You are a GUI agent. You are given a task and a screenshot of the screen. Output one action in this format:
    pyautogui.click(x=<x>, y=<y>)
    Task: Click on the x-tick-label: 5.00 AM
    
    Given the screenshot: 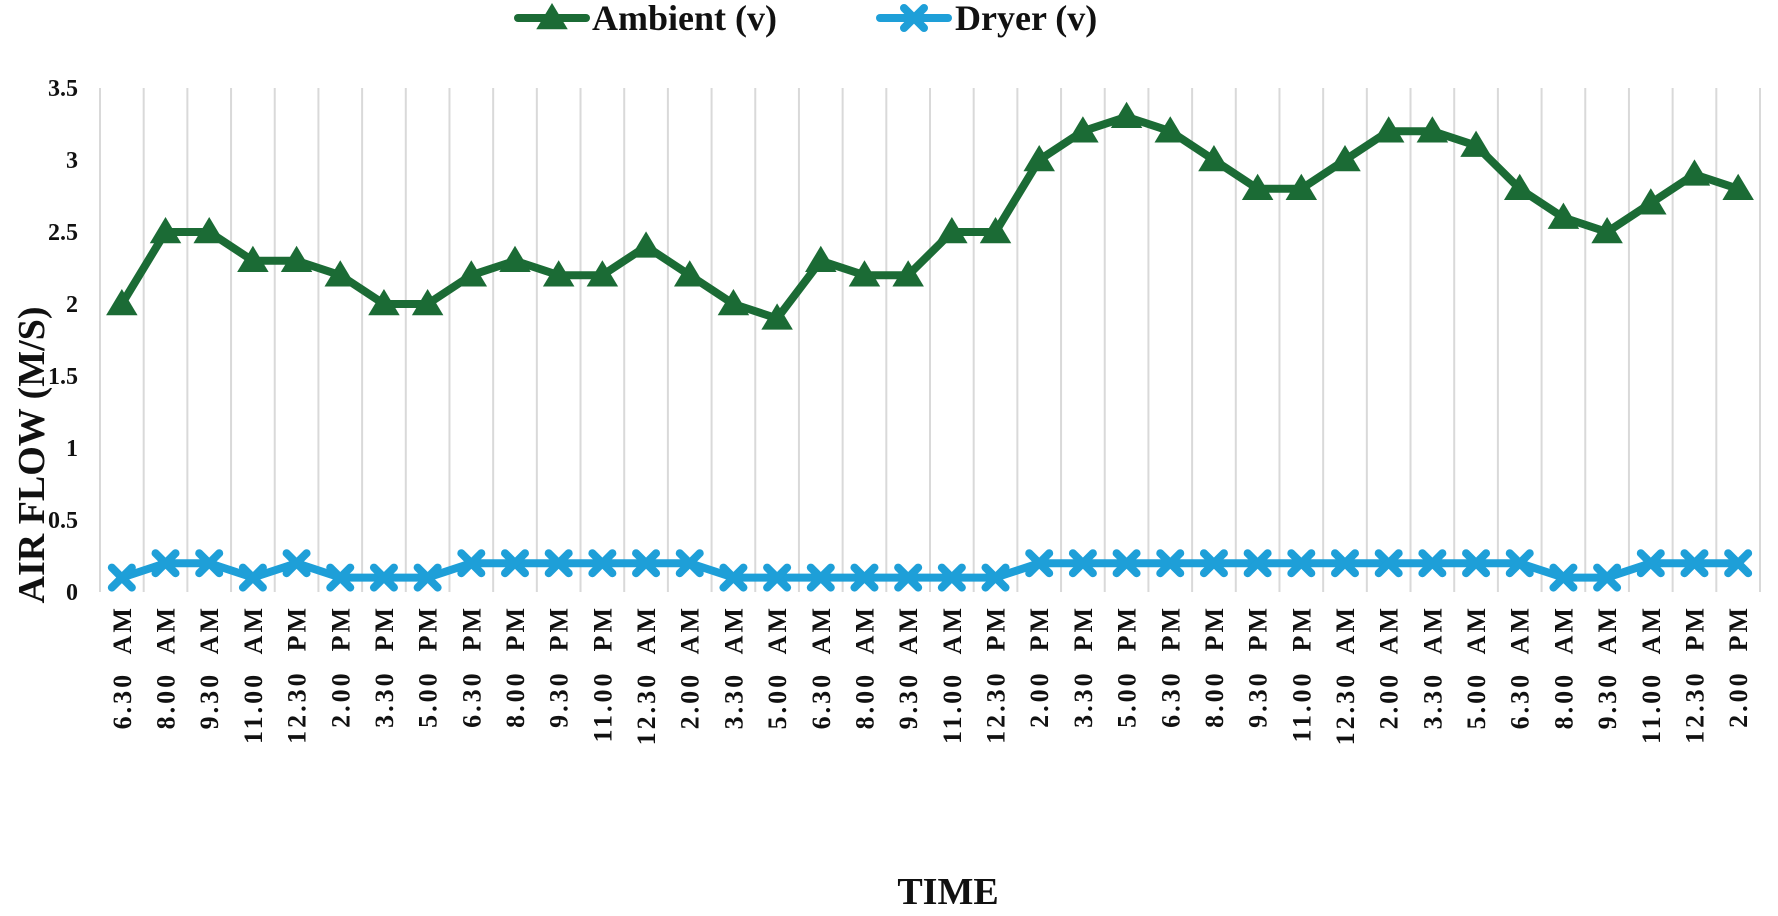 What is the action you would take?
    pyautogui.click(x=777, y=667)
    